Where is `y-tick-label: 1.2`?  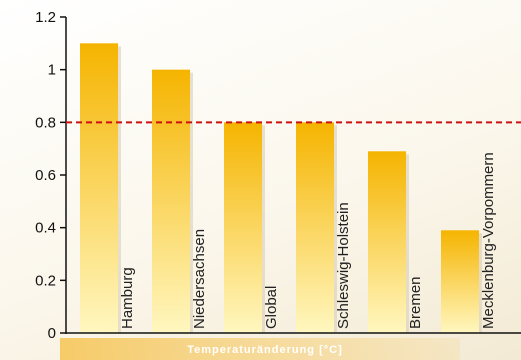
y-tick-label: 1.2 is located at coordinates (45, 17).